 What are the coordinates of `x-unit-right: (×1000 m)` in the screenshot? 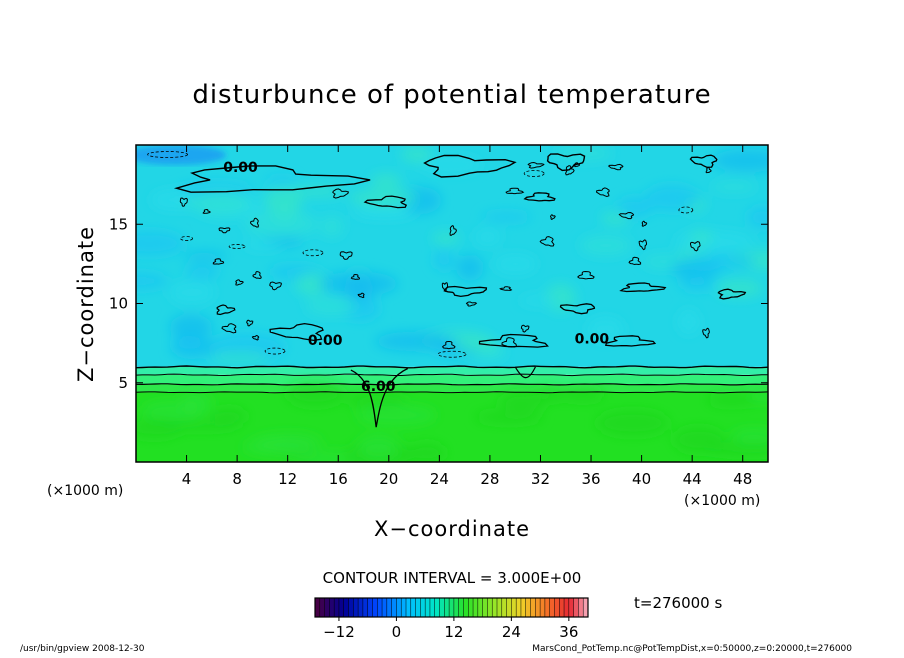 It's located at (722, 501).